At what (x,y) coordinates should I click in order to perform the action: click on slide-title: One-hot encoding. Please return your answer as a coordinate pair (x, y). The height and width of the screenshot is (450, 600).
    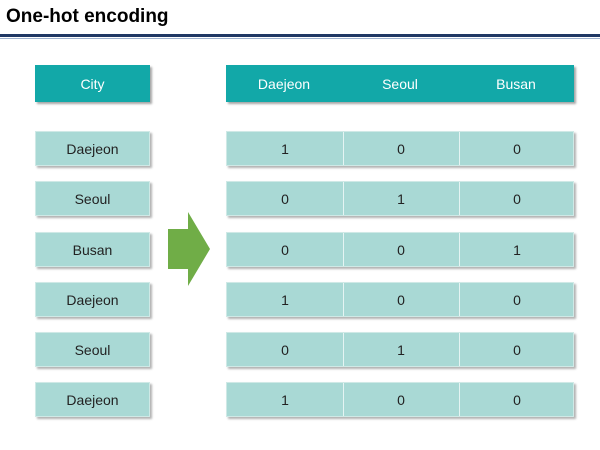
    Looking at the image, I should click on (87, 16).